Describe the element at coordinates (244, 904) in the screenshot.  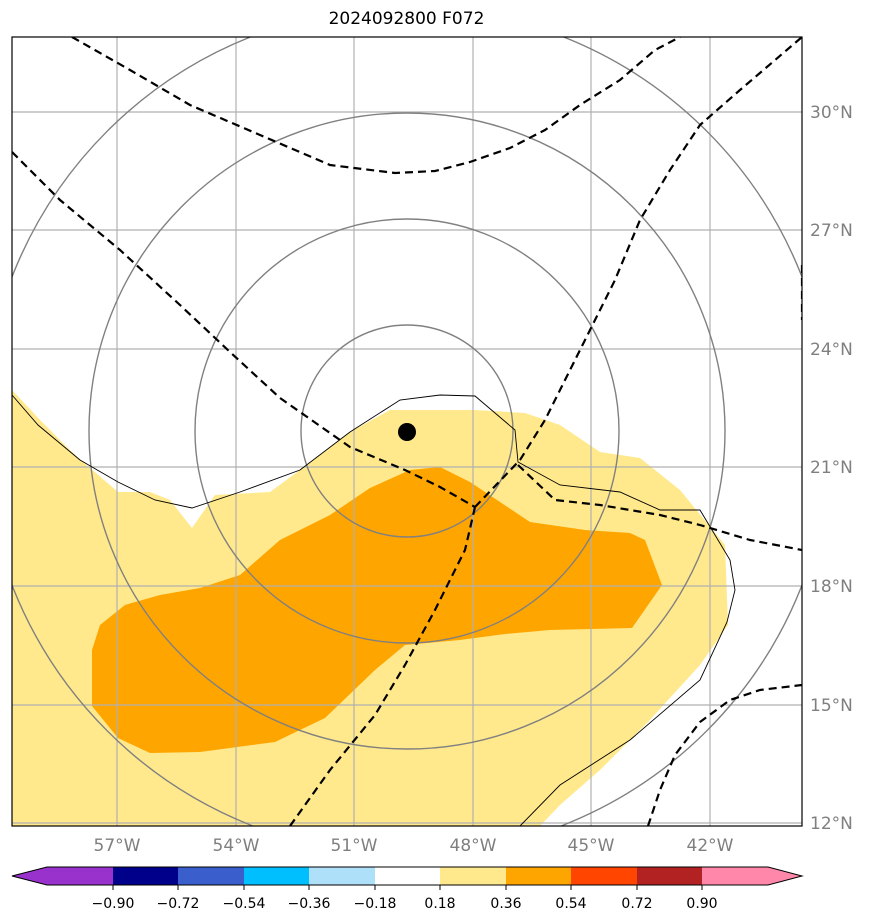
I see `colorbar-tick: −0.54` at that location.